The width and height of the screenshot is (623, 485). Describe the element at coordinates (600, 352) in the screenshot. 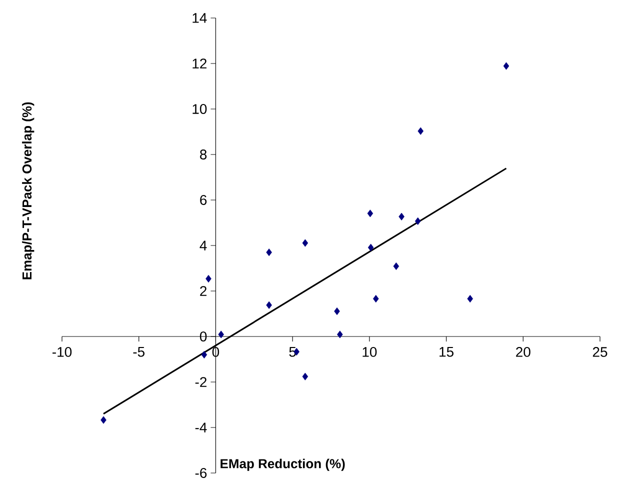

I see `x-tick-label: 25` at that location.